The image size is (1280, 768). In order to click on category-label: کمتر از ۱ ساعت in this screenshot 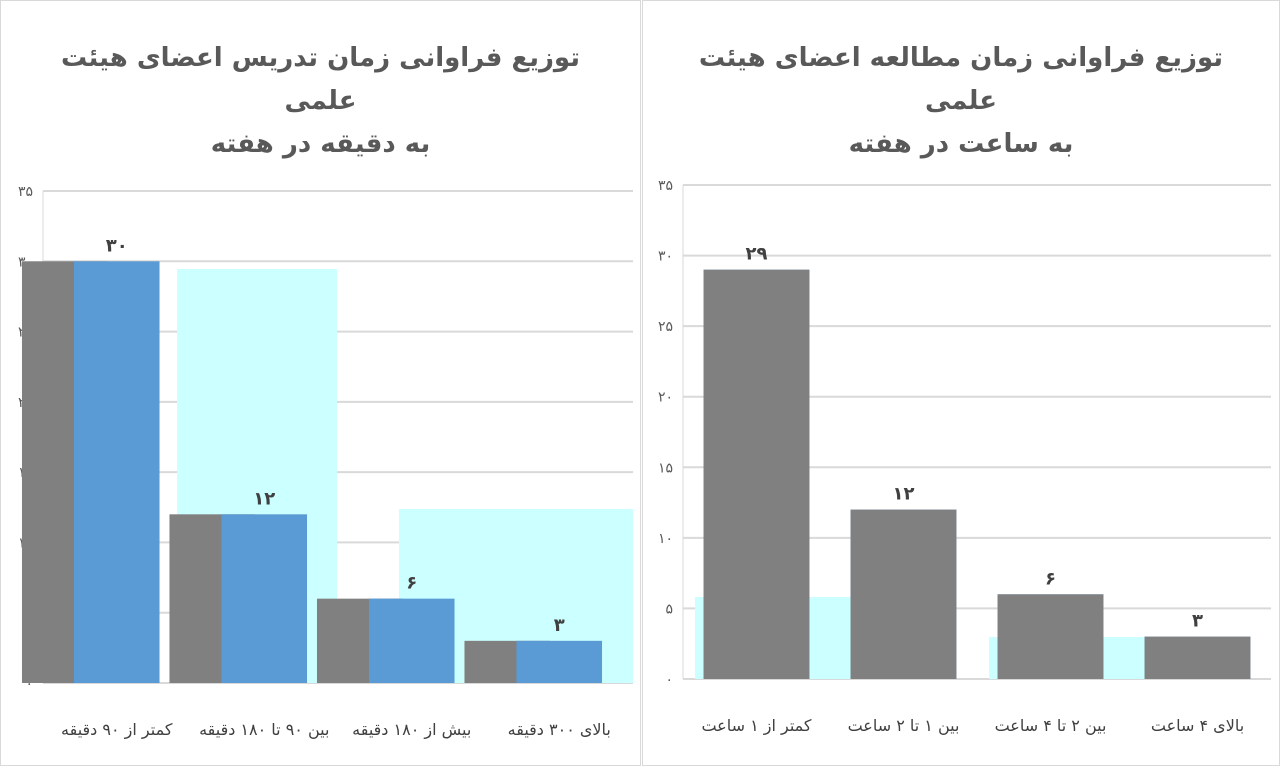, I will do `click(756, 726)`.